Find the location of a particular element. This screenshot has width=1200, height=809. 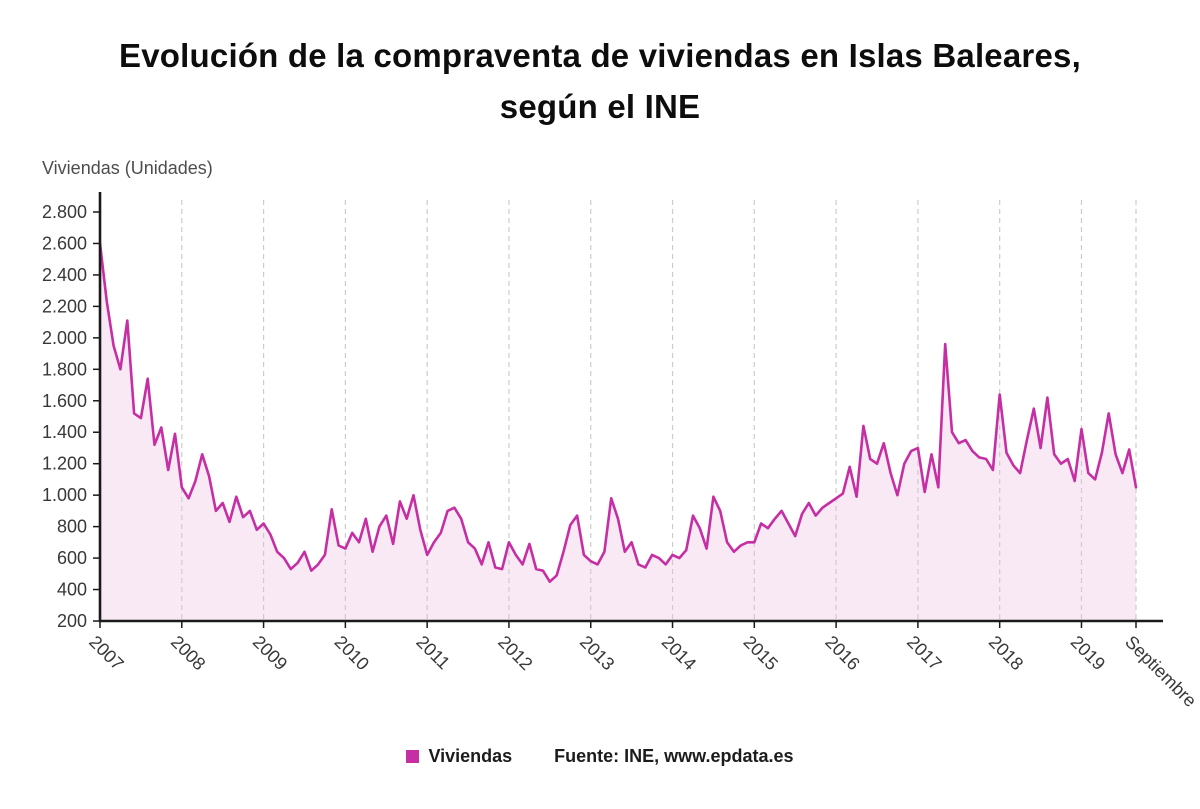

y-axis-title: Viviendas (Unidades) is located at coordinates (127, 168).